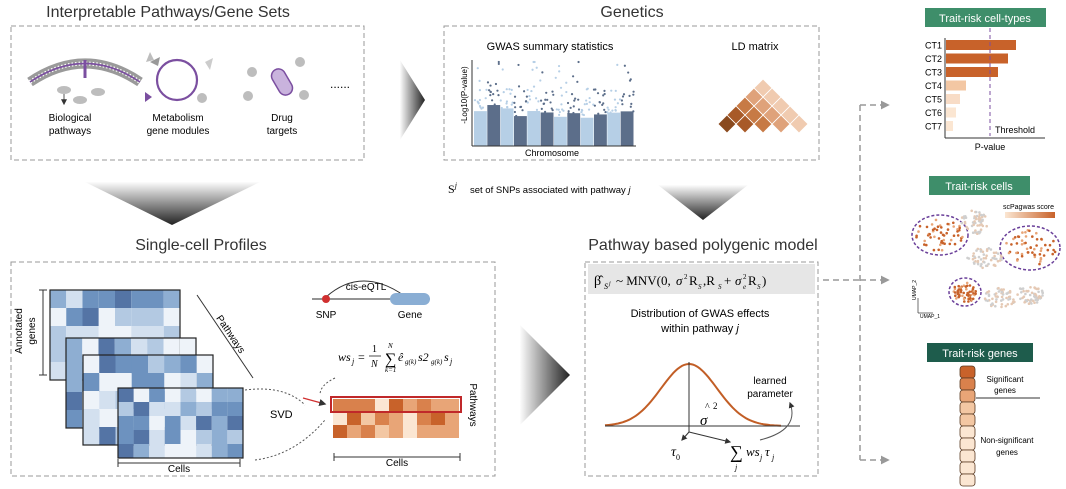 The width and height of the screenshot is (1066, 489). Describe the element at coordinates (720, 287) in the screenshot. I see `svg-text: S` at that location.